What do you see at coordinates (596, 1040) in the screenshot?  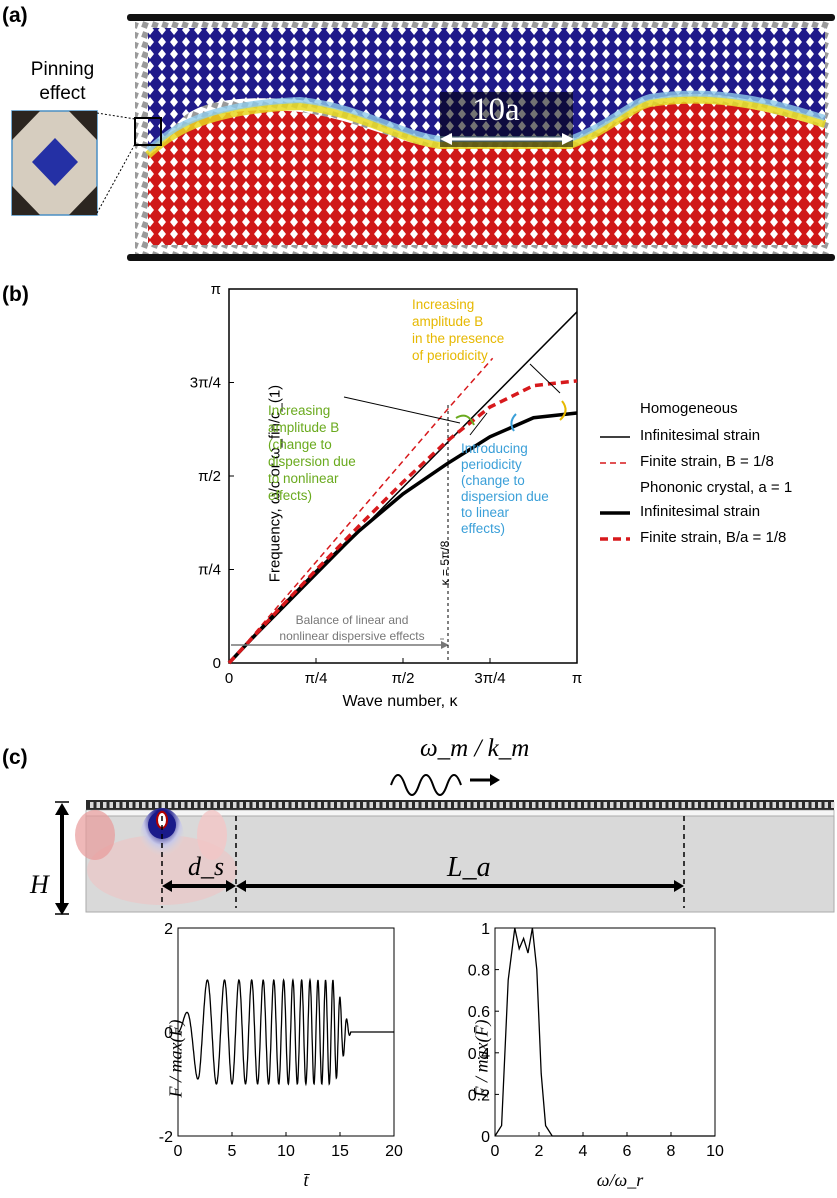 I see `spectrum-chart: 0 2 4 6 8 10 0 0.2 0.4 0.6 0.8 1` at bounding box center [596, 1040].